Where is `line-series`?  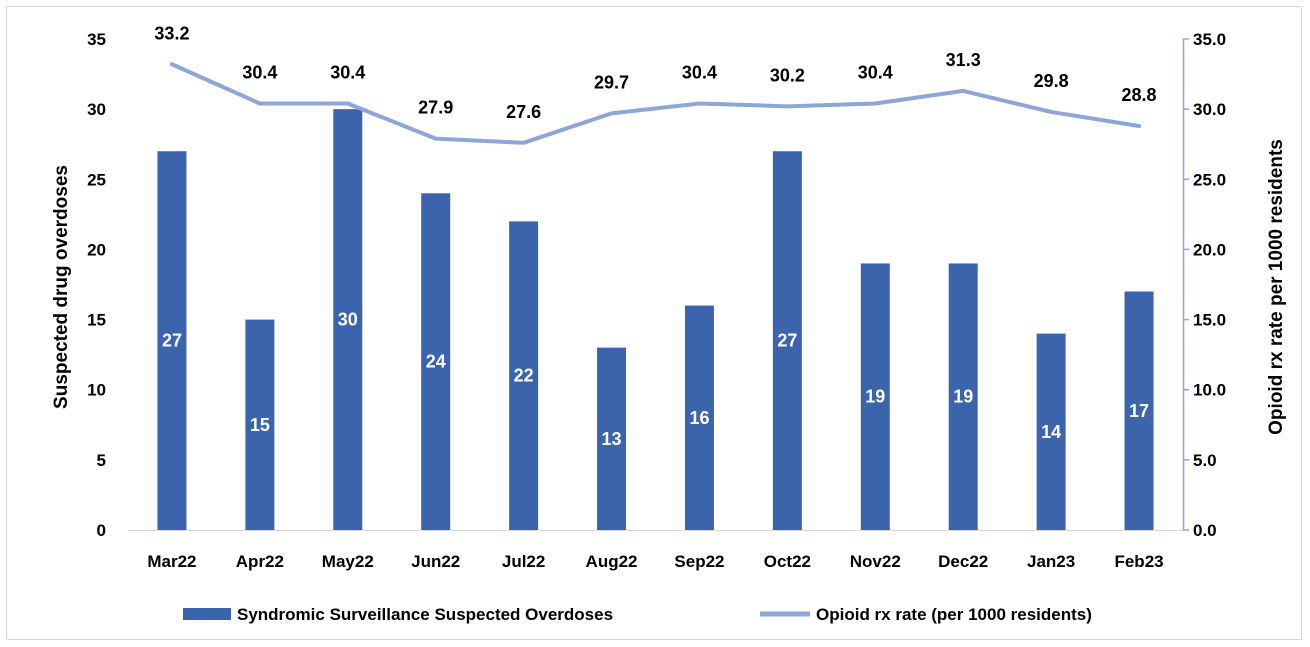
line-series is located at coordinates (655, 103).